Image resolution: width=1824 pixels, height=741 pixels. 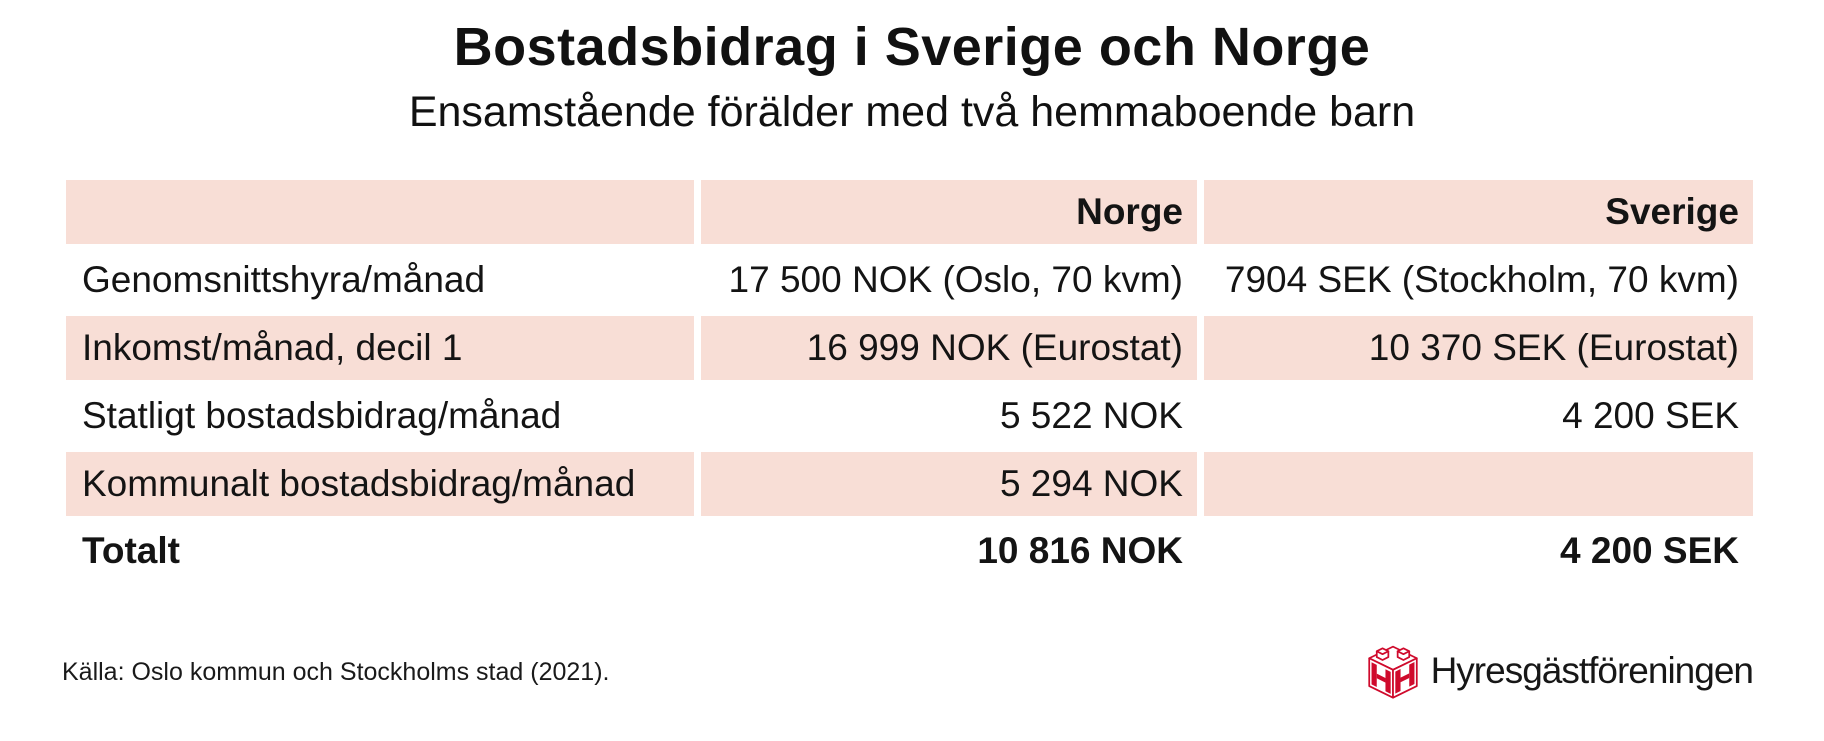 What do you see at coordinates (1478, 348) in the screenshot?
I see `row-value-inkomst-sverige: 10 370 SEK (Eurostat)` at bounding box center [1478, 348].